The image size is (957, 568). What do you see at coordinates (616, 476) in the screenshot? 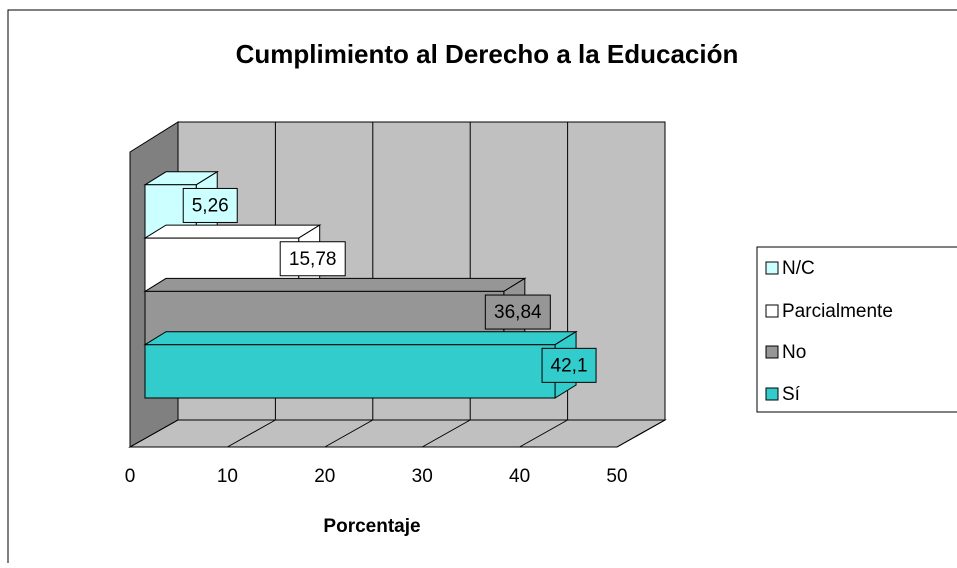
I see `x-tick-label: 50` at bounding box center [616, 476].